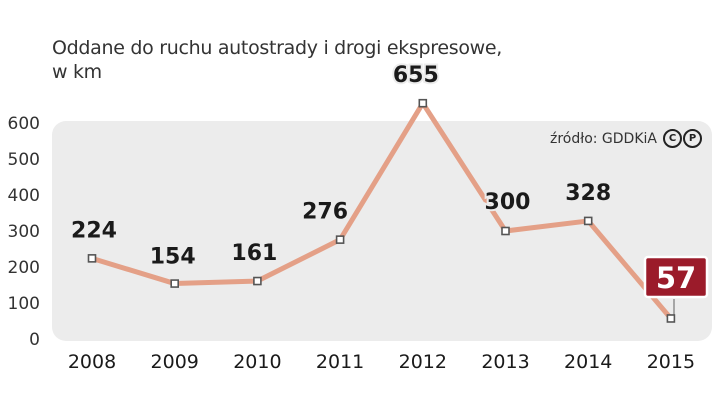  I want to click on y-tick-label: 200, so click(24, 268).